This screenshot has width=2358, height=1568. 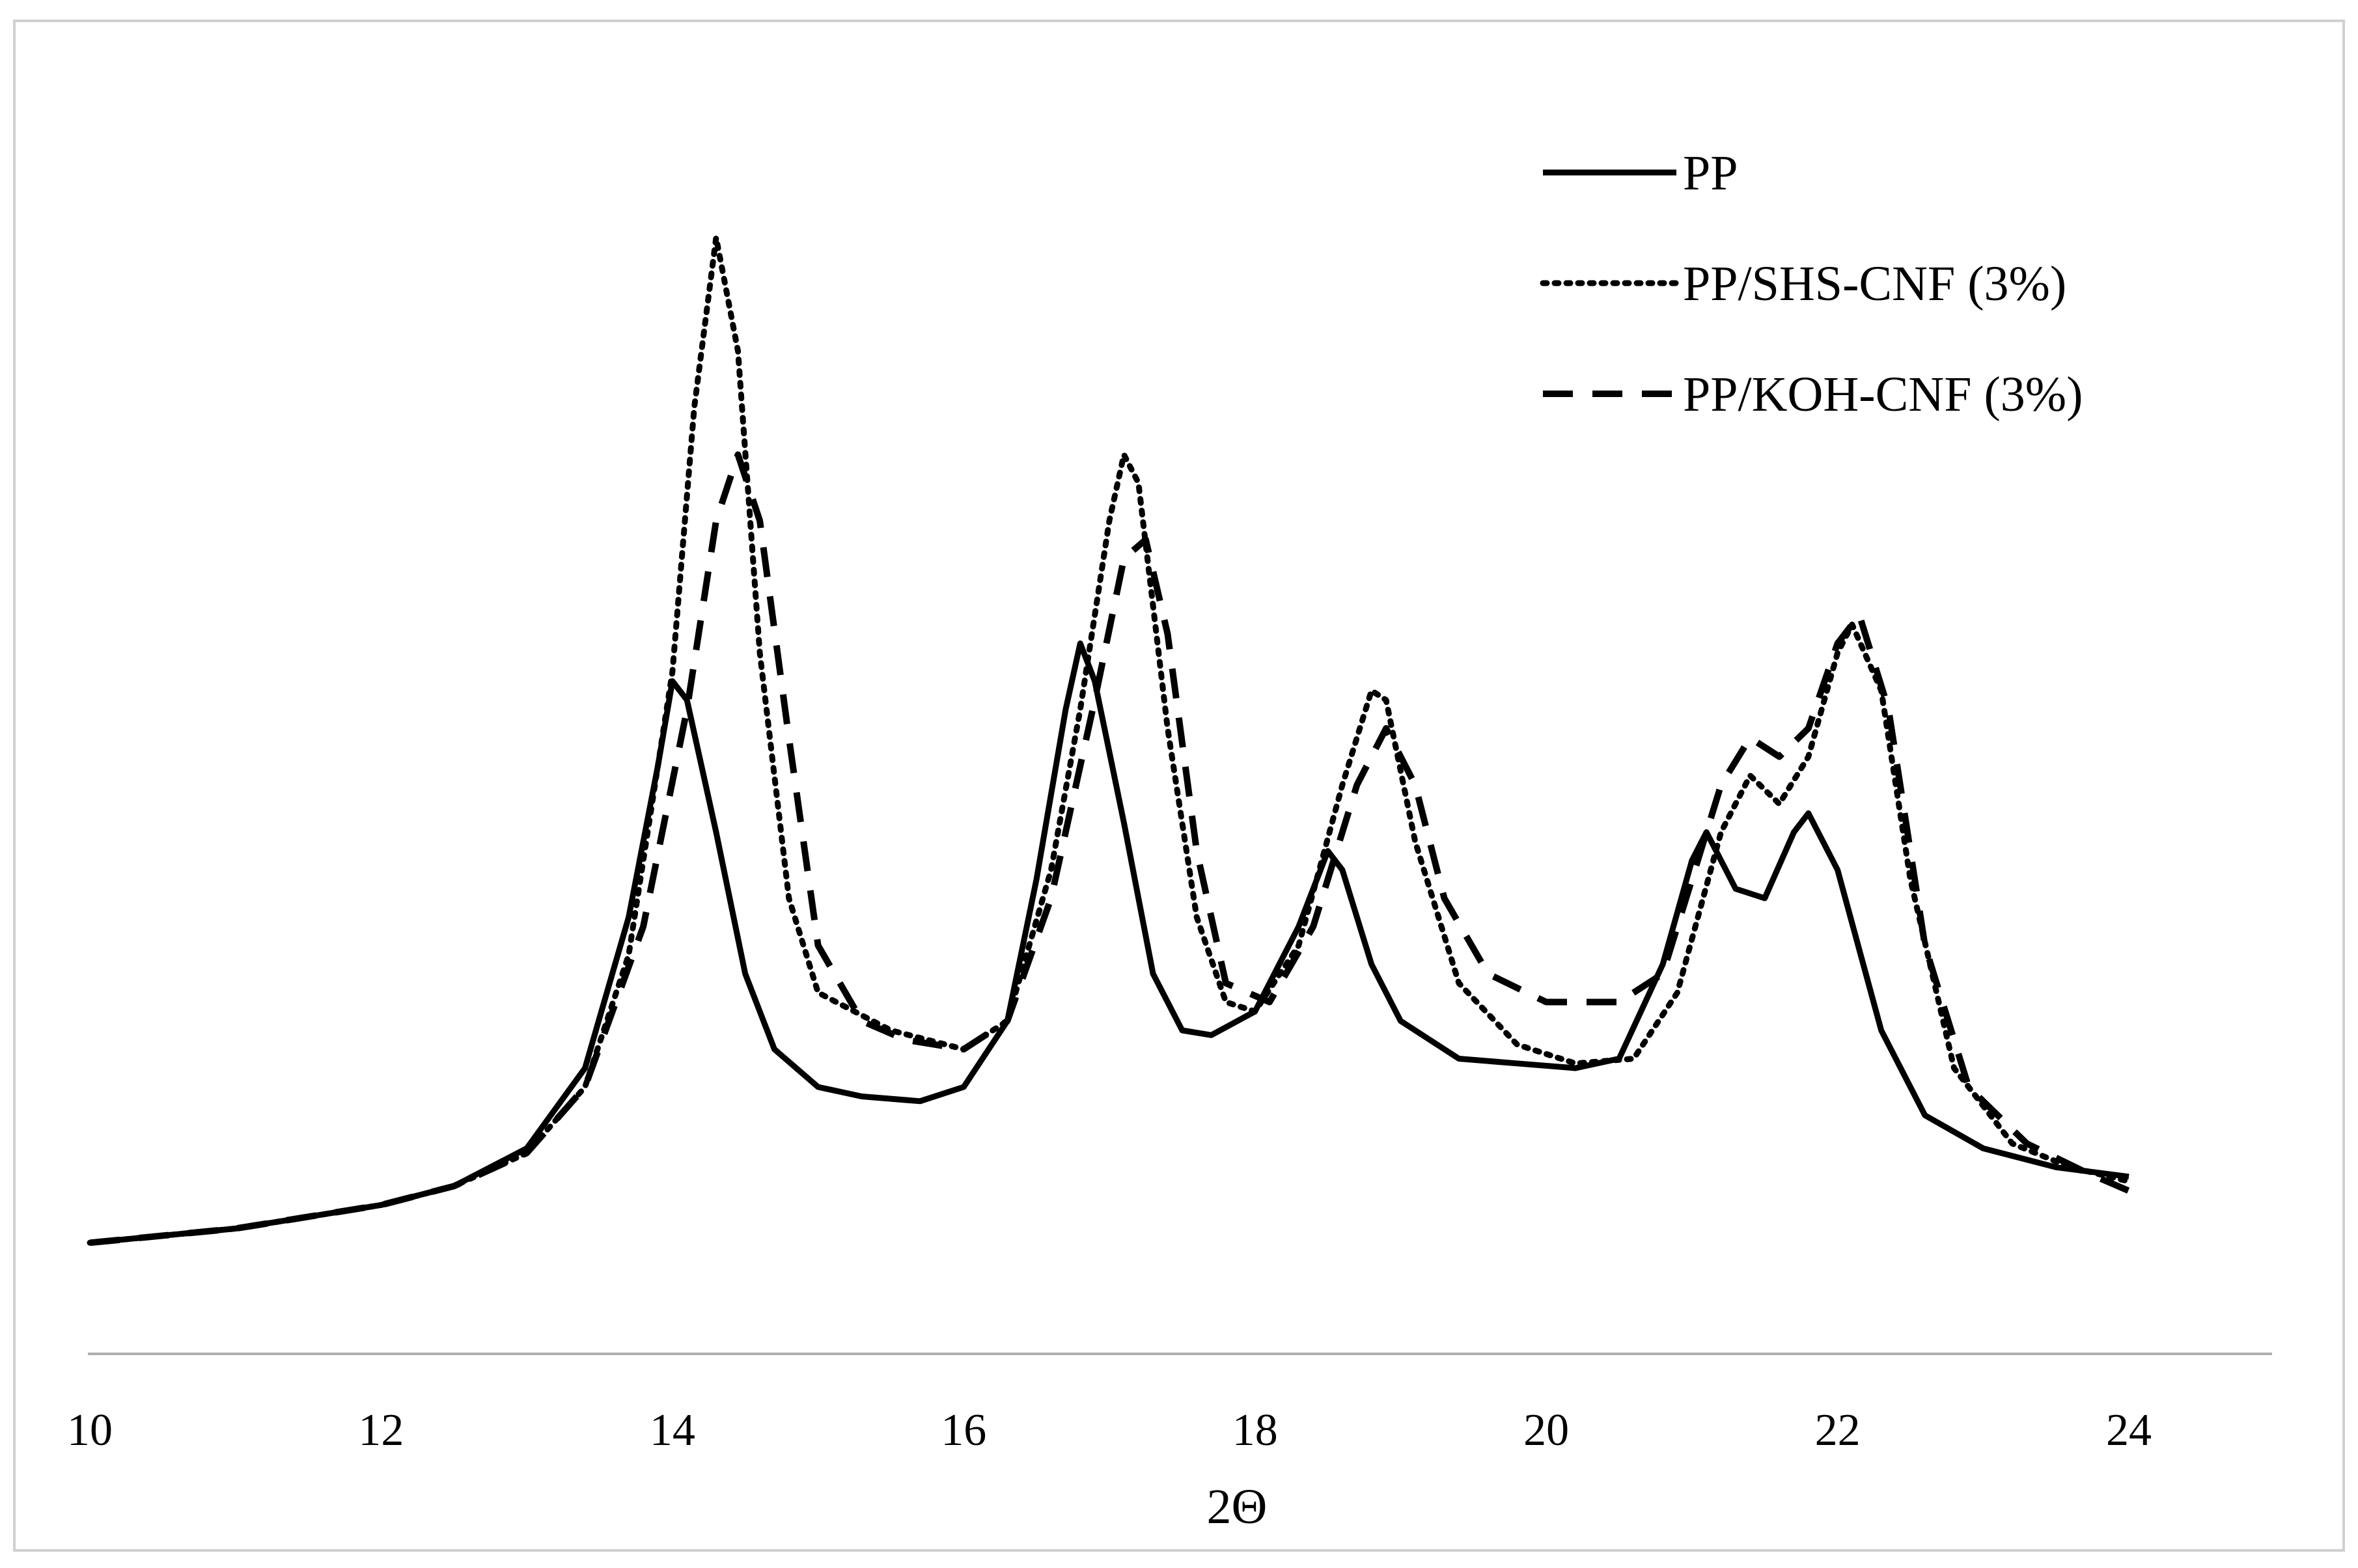 I want to click on x-tick-label: 22, so click(x=1838, y=1430).